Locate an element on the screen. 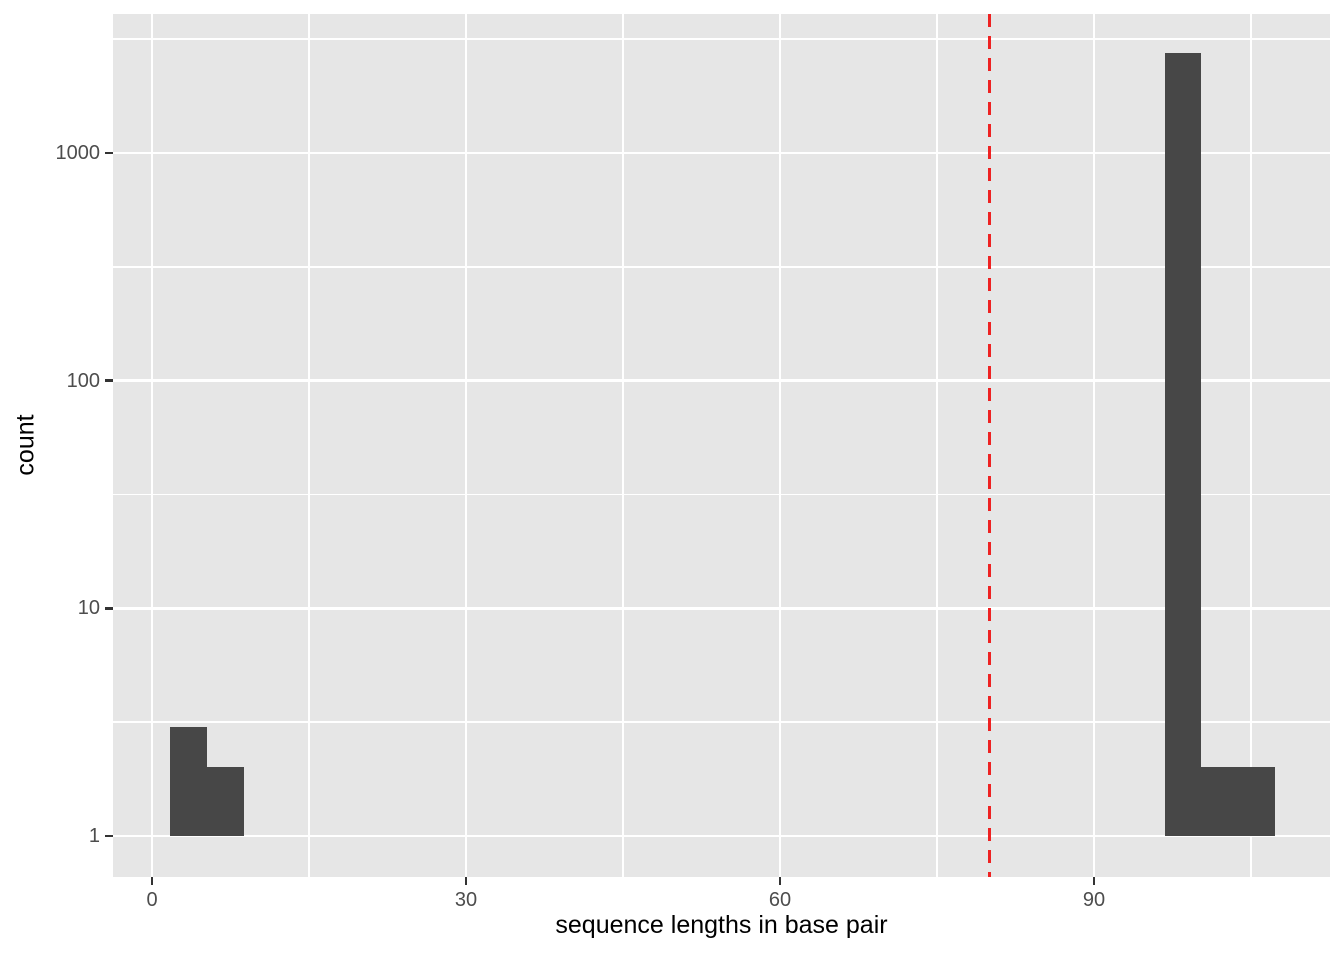  x-tick-label: 30 is located at coordinates (466, 900).